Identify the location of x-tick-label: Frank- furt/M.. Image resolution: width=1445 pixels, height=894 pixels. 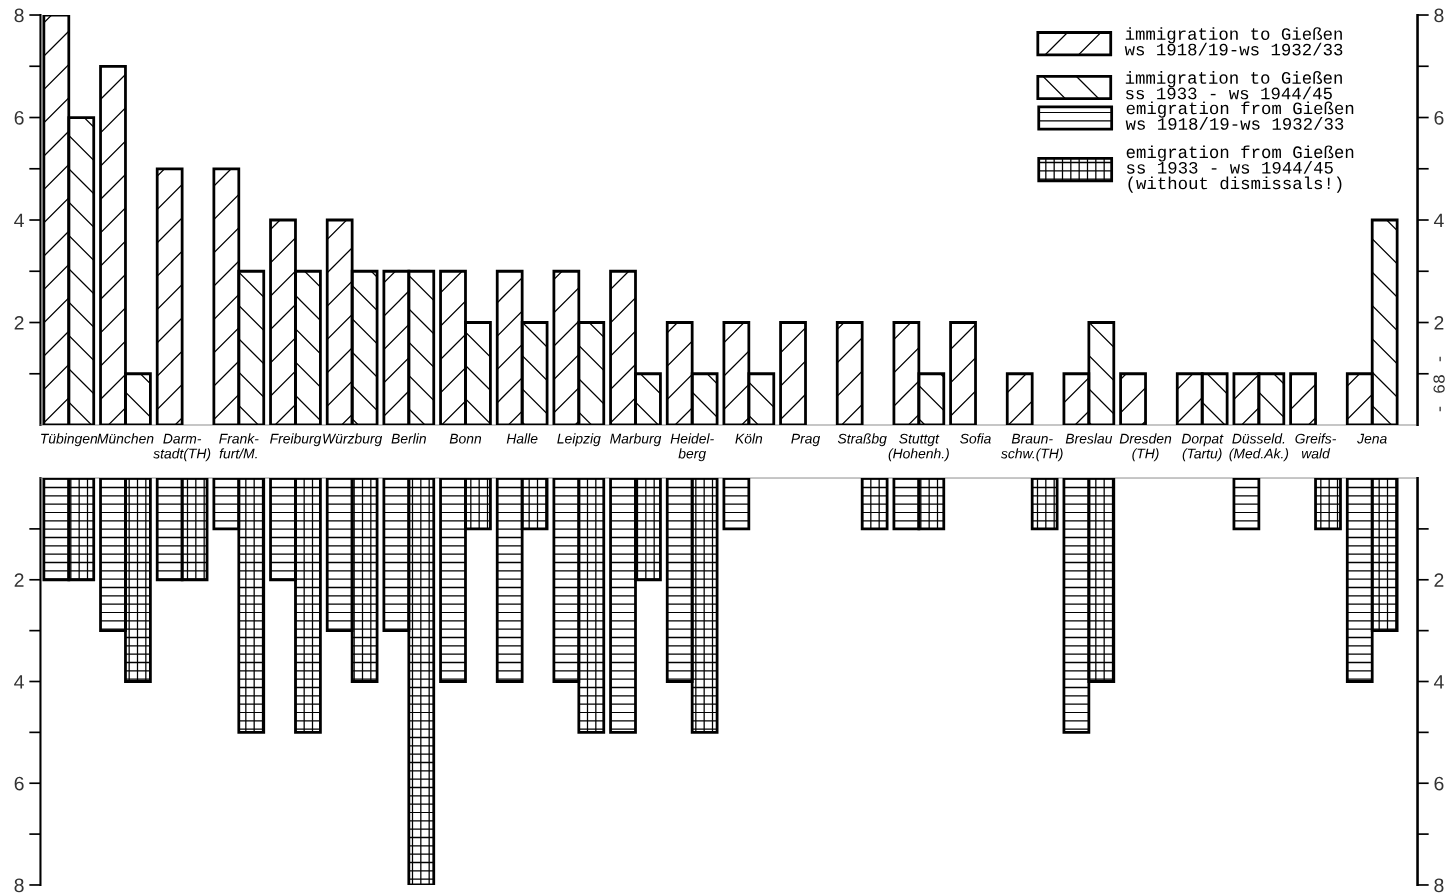
(239, 446).